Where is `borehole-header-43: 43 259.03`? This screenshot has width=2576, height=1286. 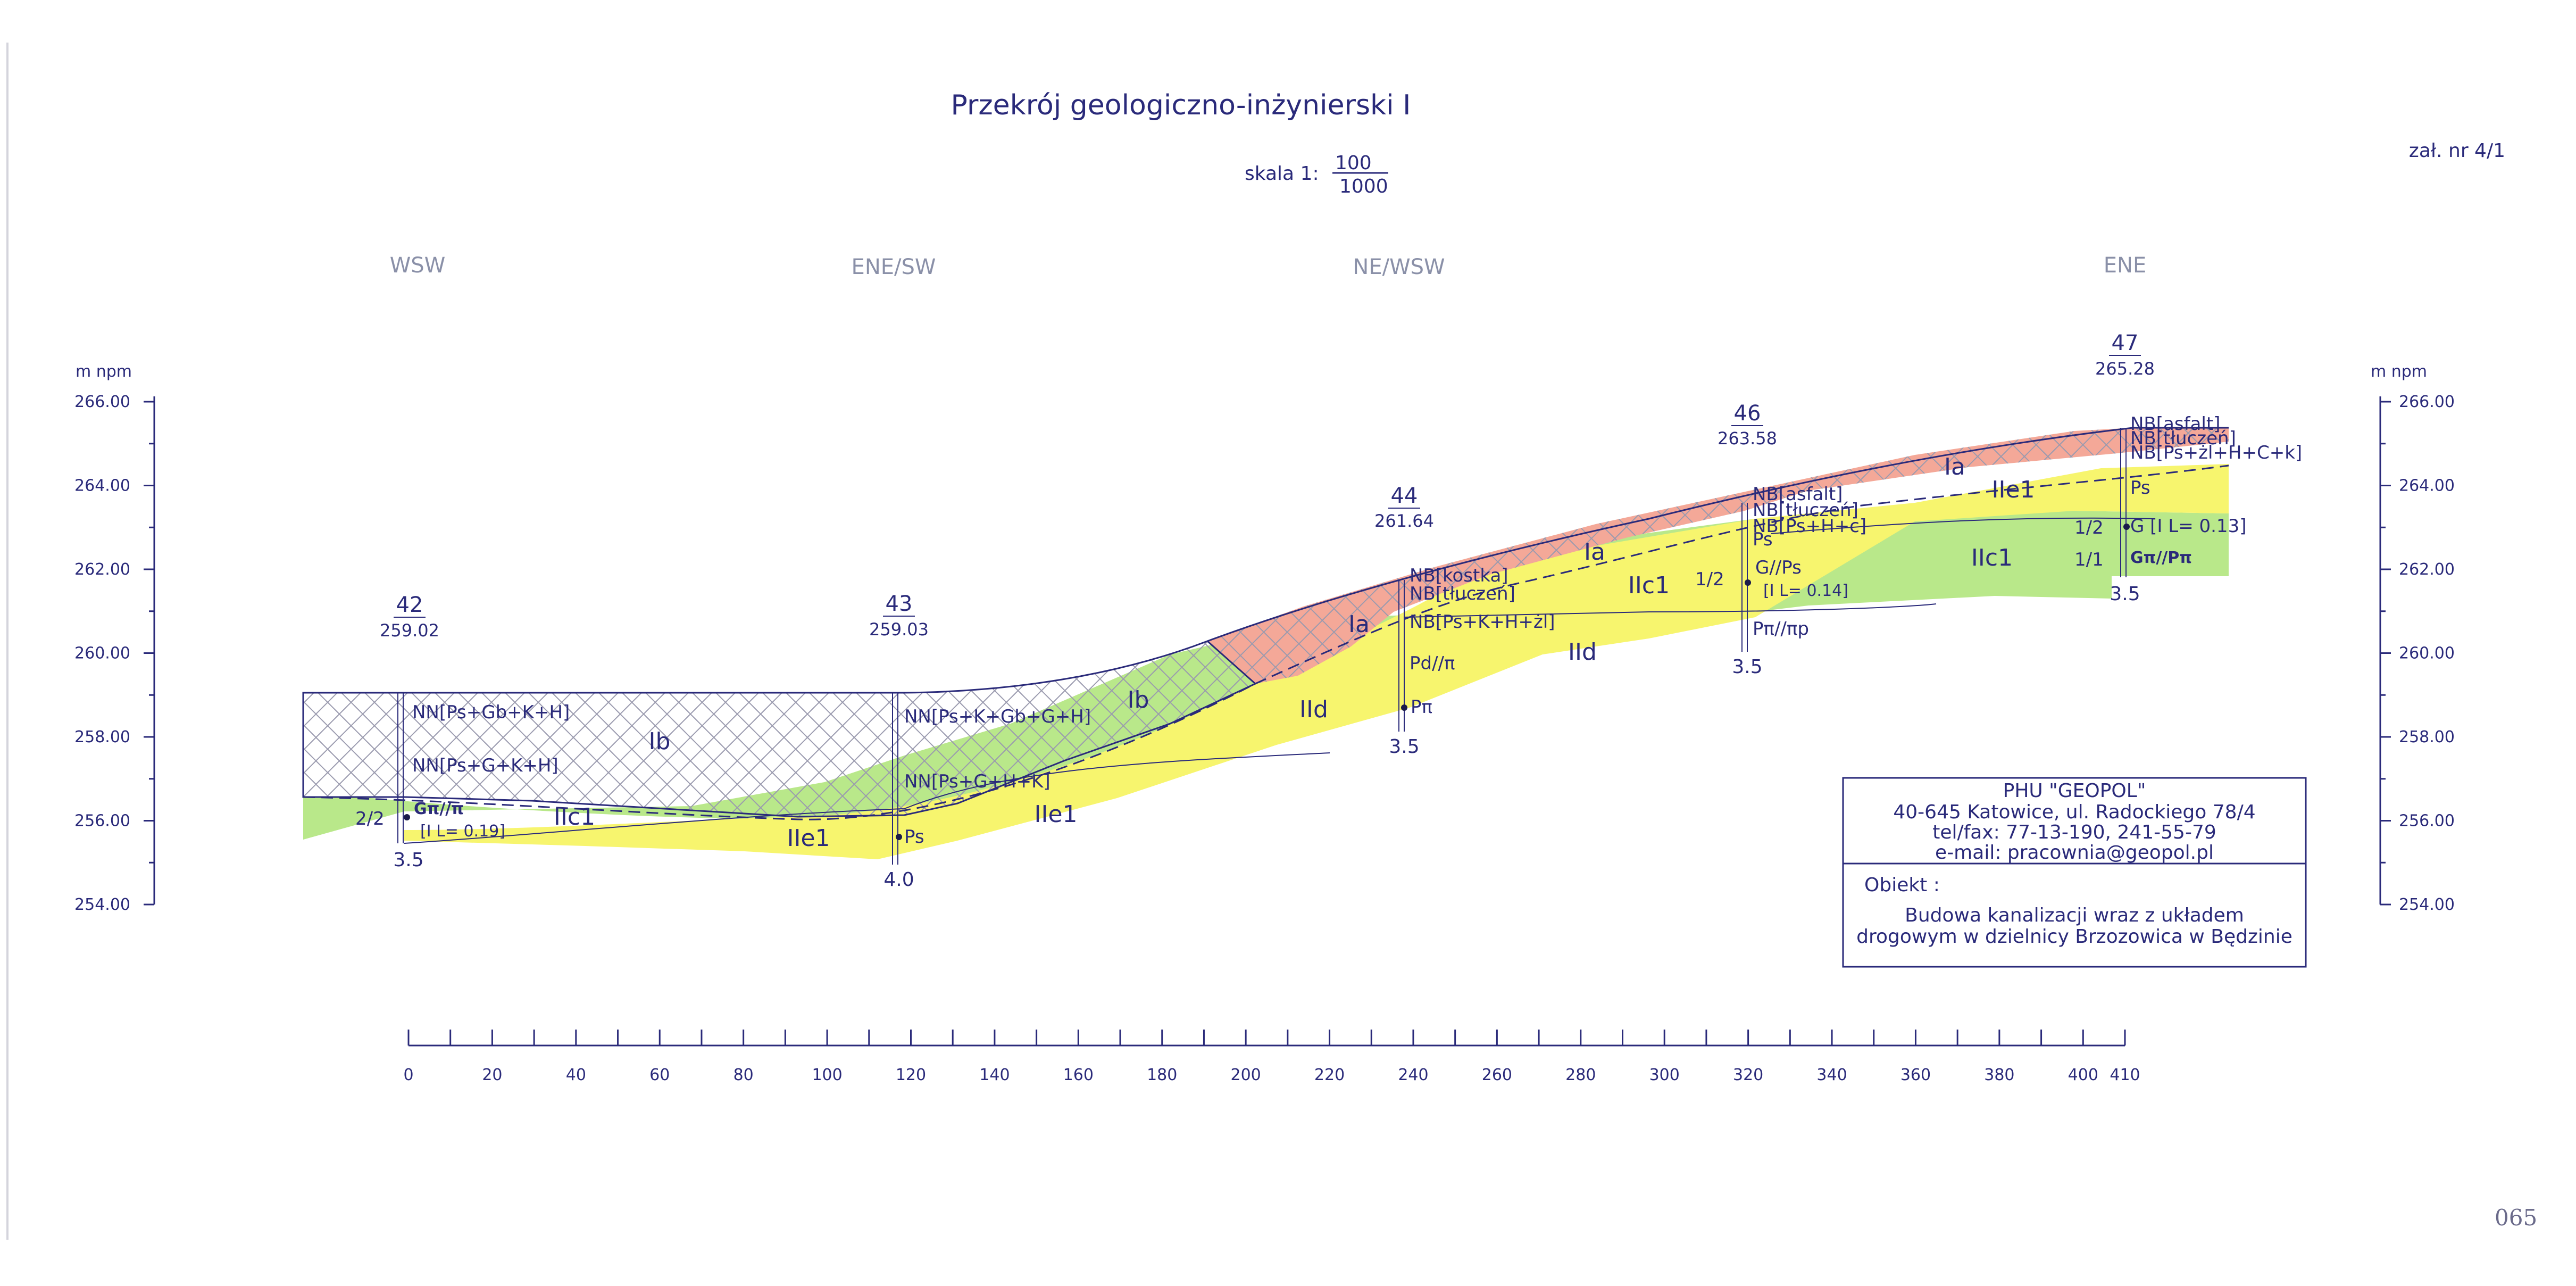 borehole-header-43: 43 259.03 is located at coordinates (899, 616).